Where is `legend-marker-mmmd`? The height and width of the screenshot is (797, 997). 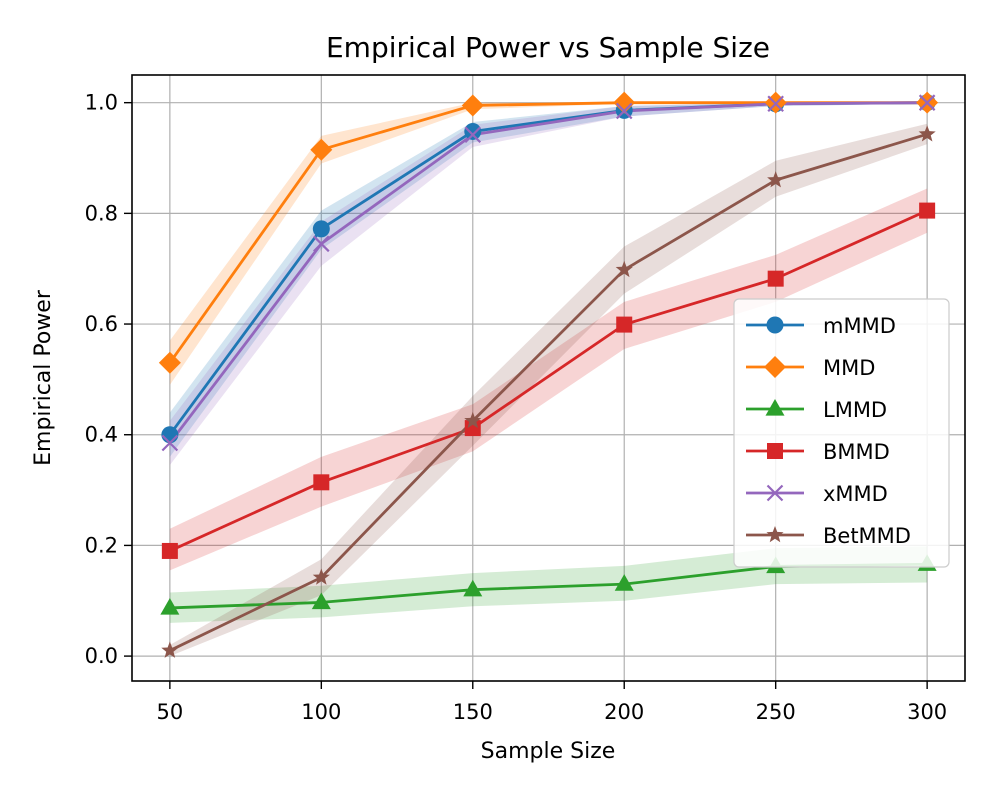
legend-marker-mmmd is located at coordinates (775, 325).